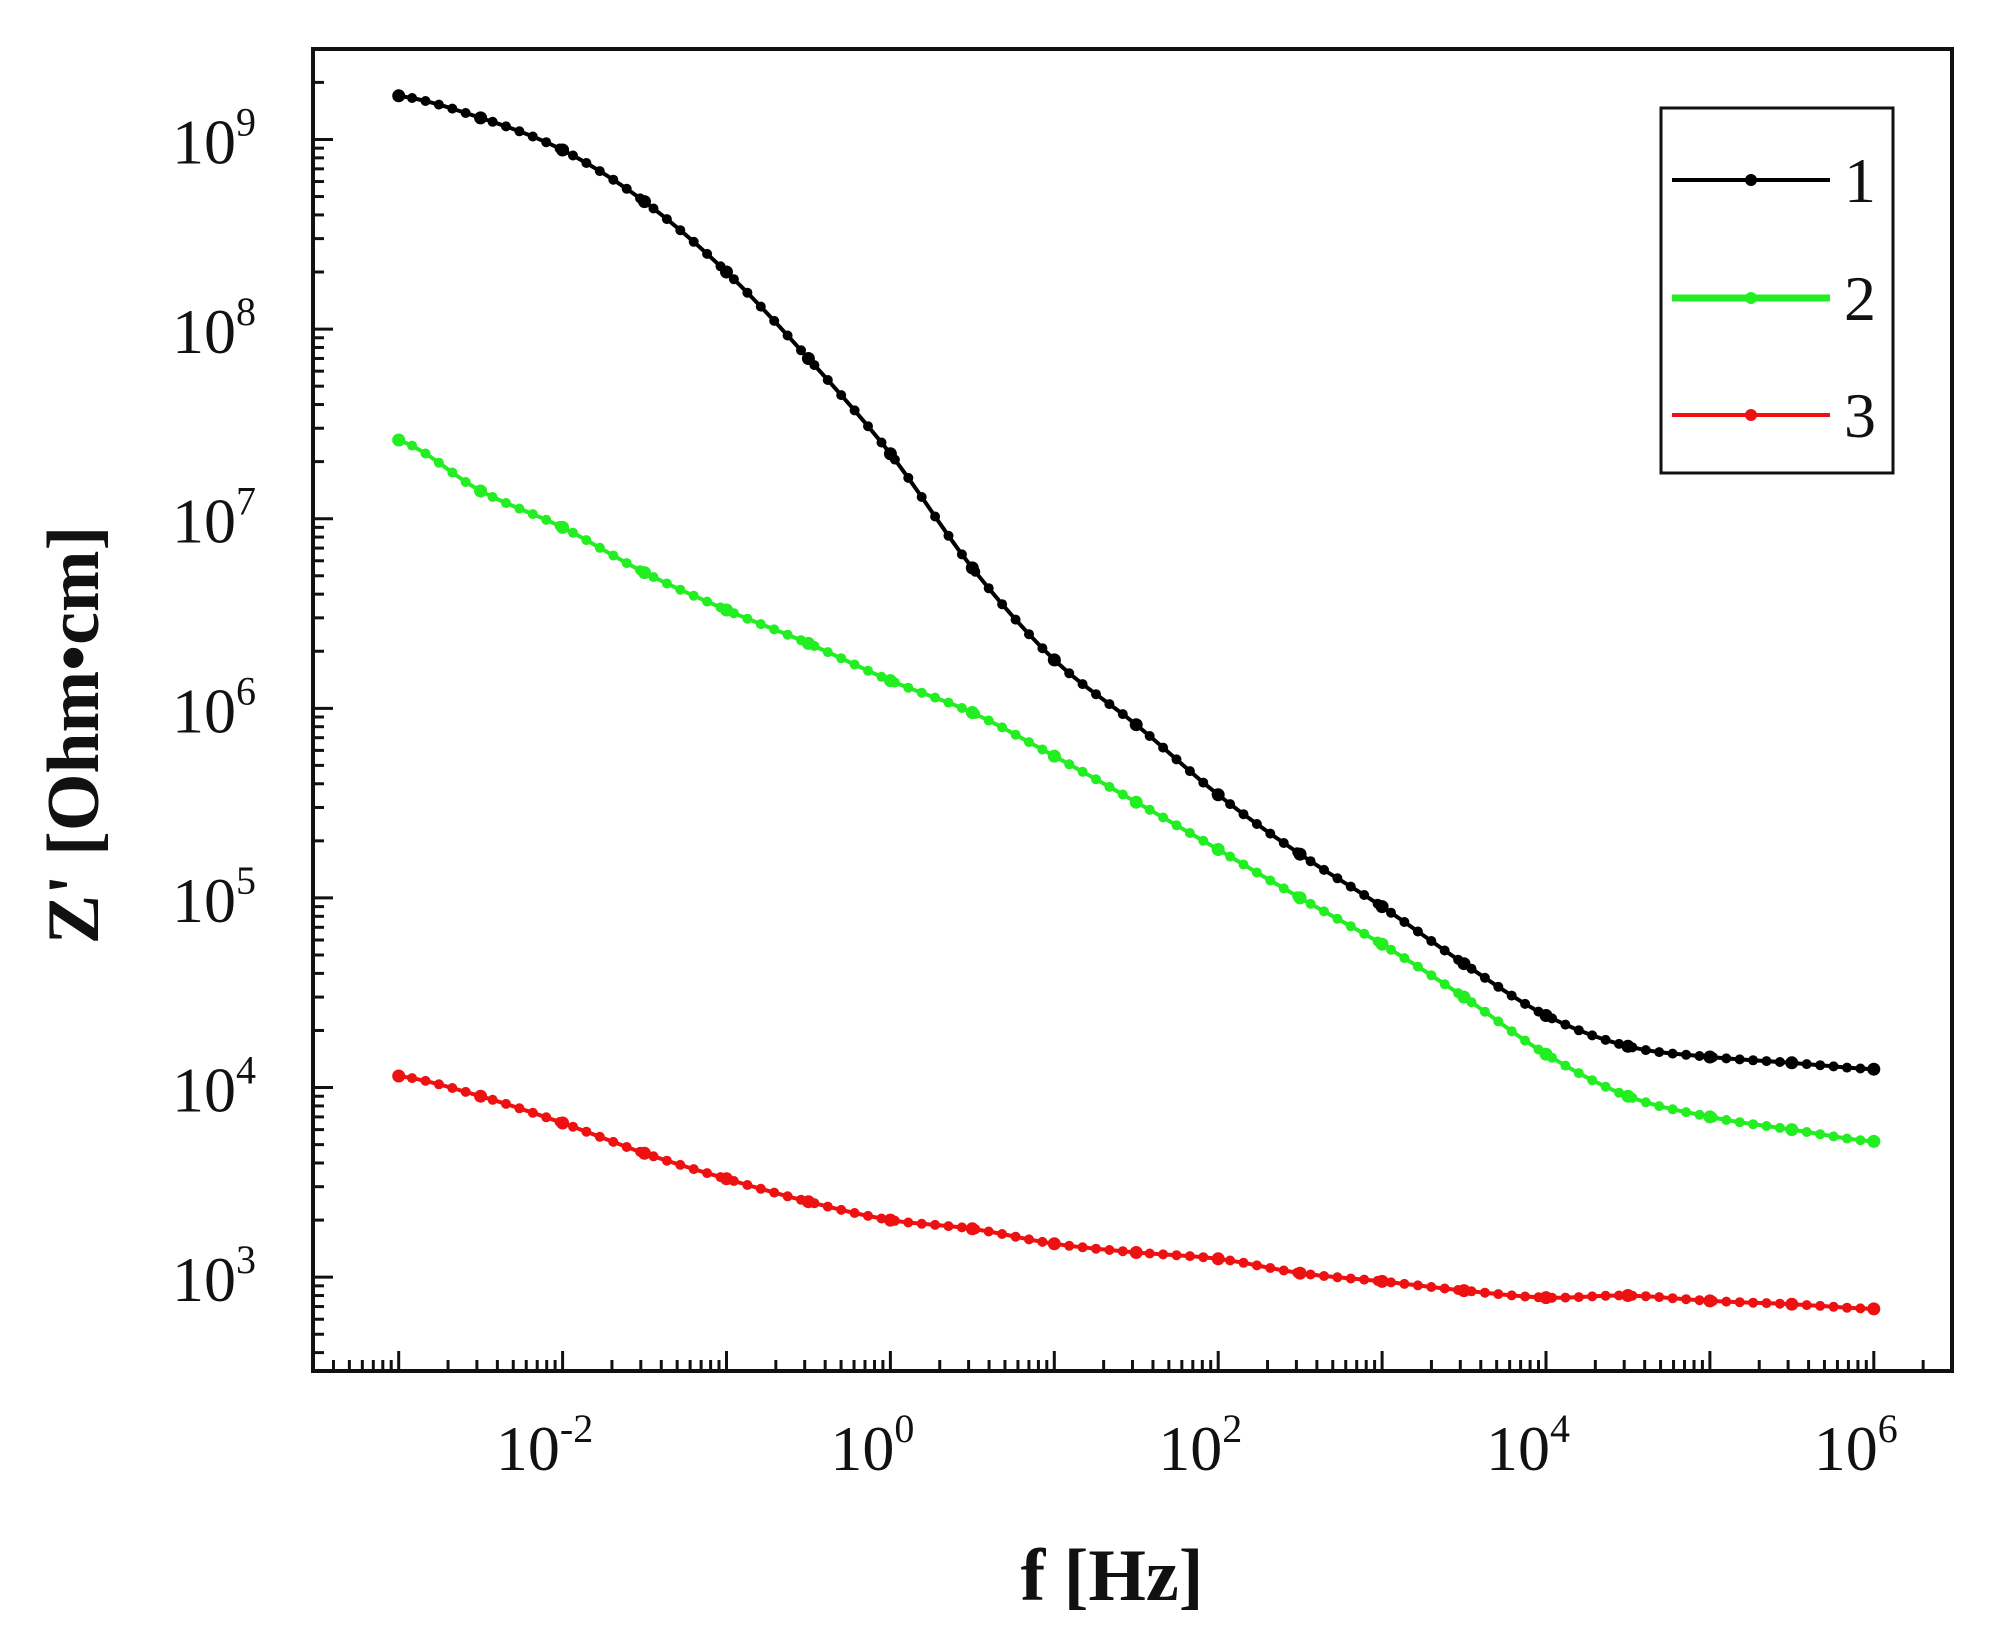  I want to click on y-tick-label: 10⁹, so click(214, 138).